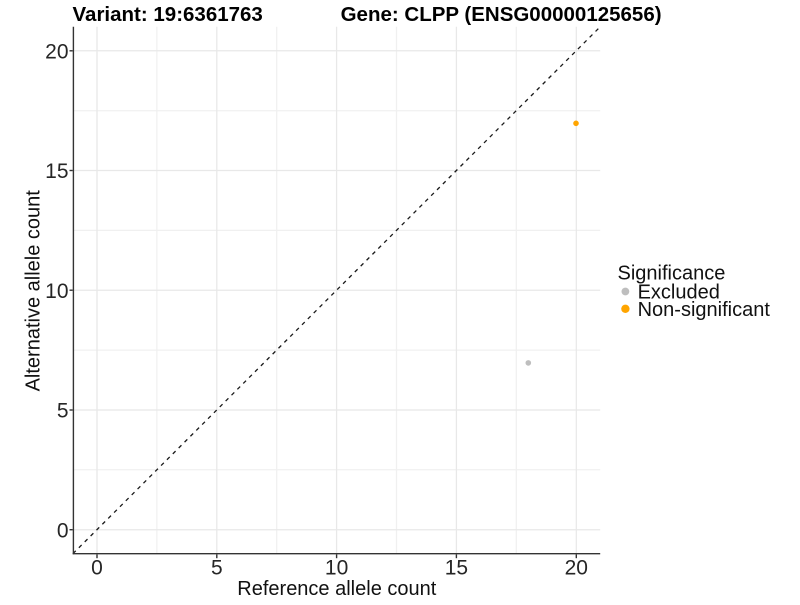  Describe the element at coordinates (336, 589) in the screenshot. I see `svg-text: Reference allele count` at that location.